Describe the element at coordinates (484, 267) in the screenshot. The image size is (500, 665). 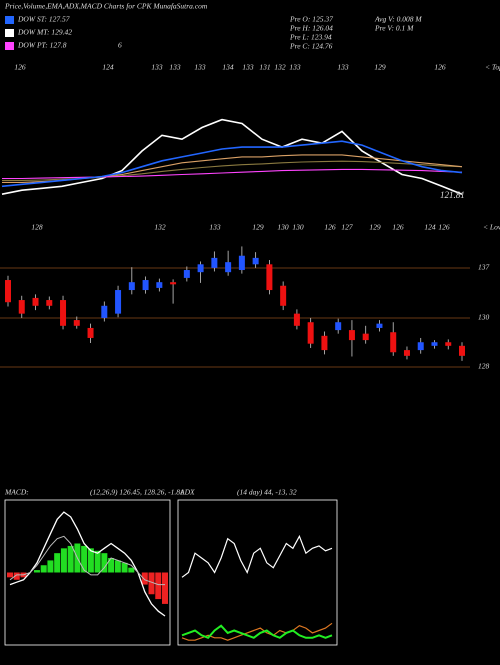
I see `level-label: 137` at that location.